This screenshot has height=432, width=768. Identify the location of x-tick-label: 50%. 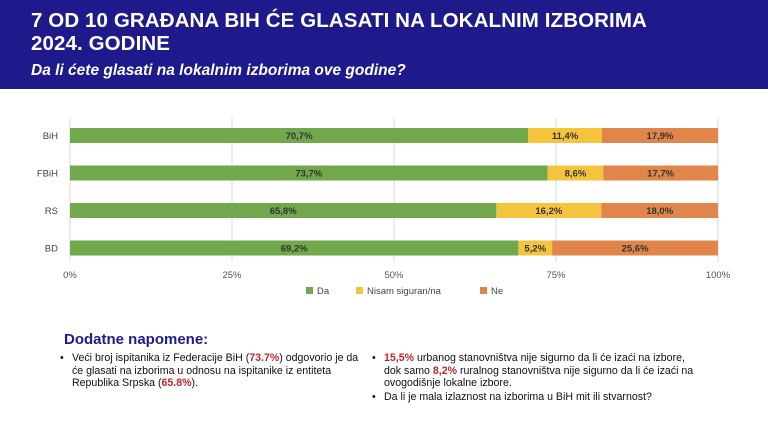
(394, 275).